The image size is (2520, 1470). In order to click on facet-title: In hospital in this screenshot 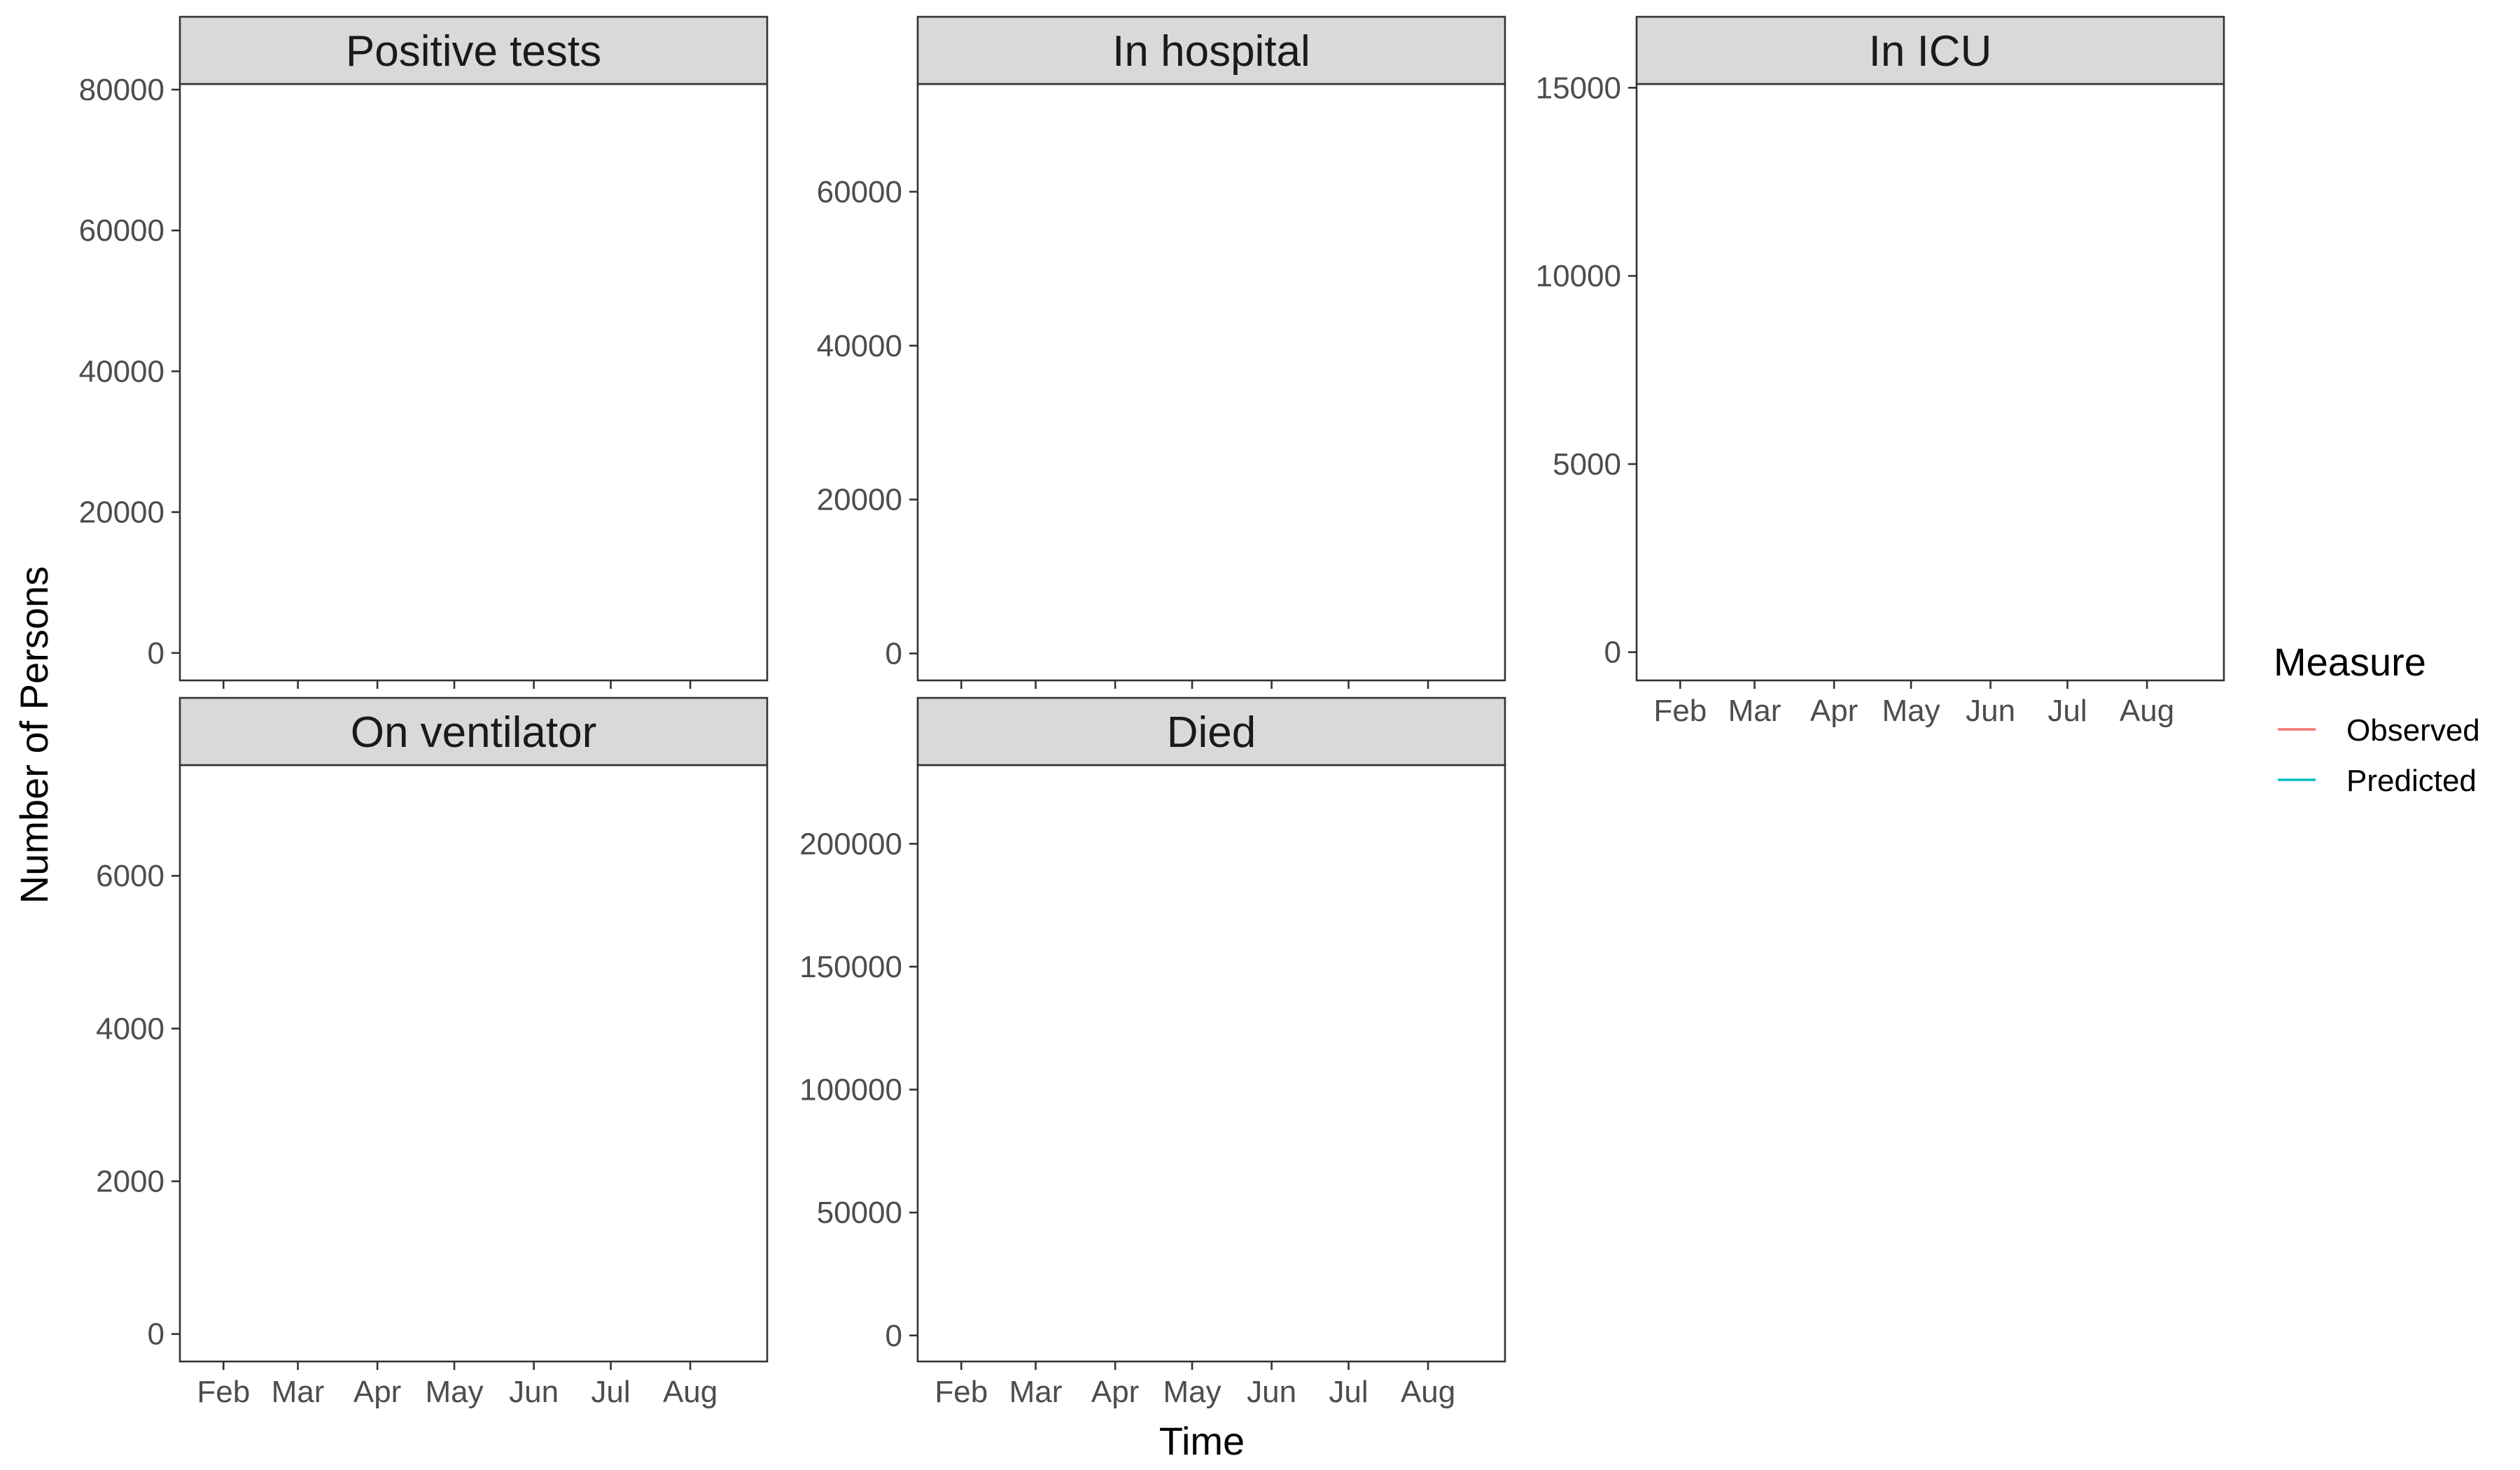, I will do `click(1211, 51)`.